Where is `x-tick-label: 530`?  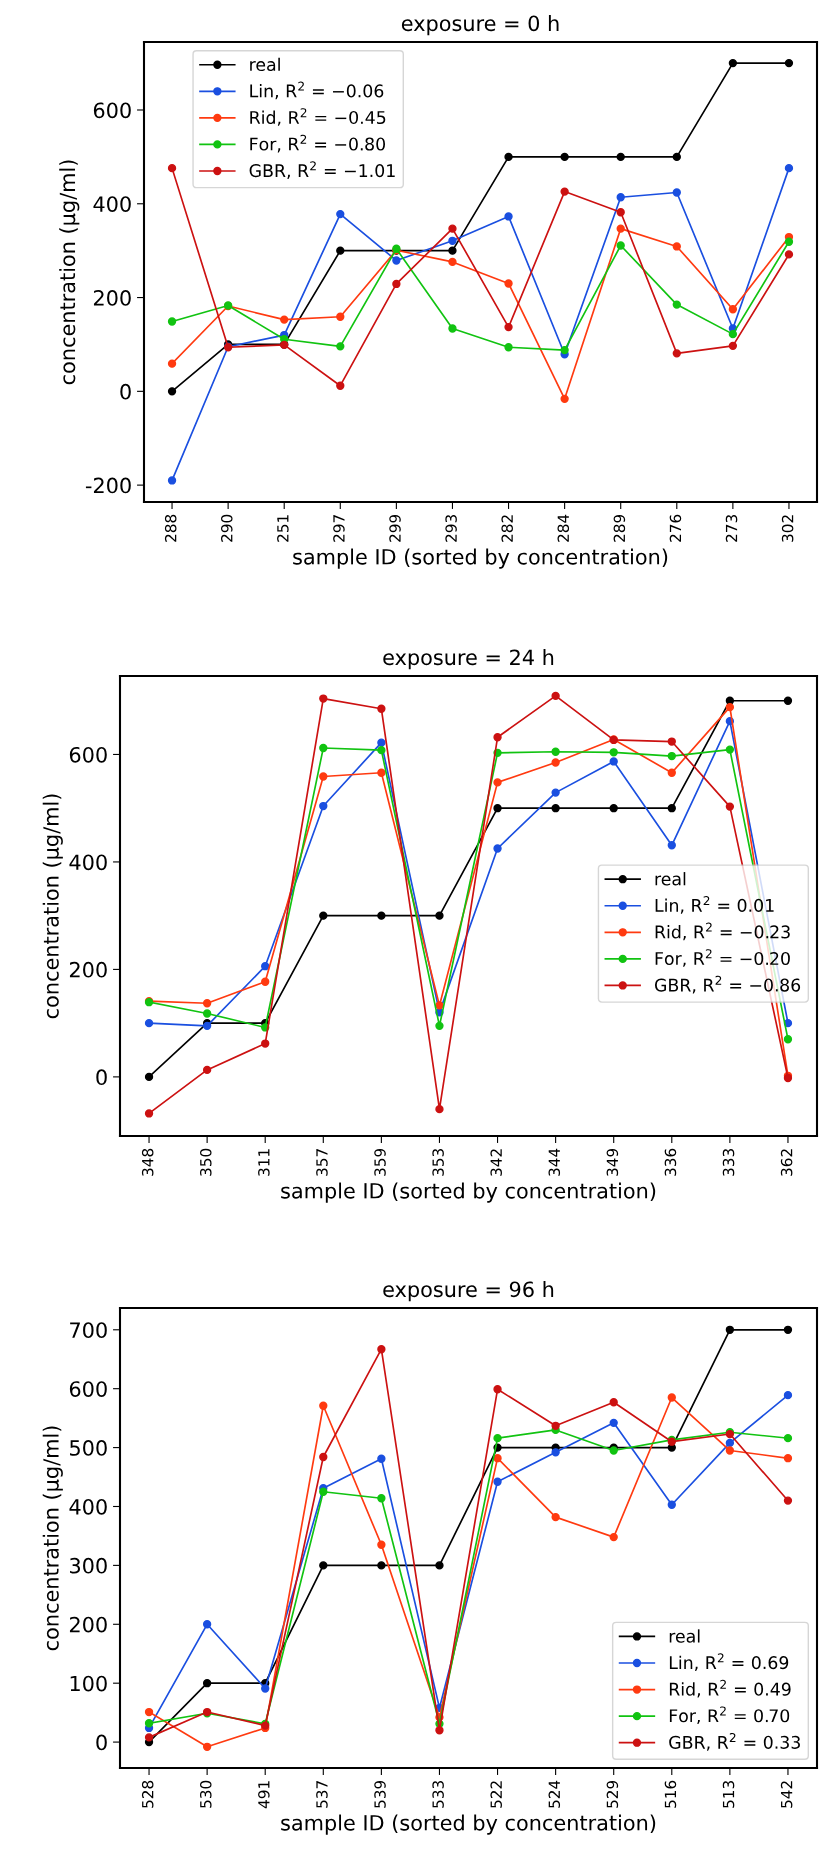
x-tick-label: 530 is located at coordinates (206, 1794).